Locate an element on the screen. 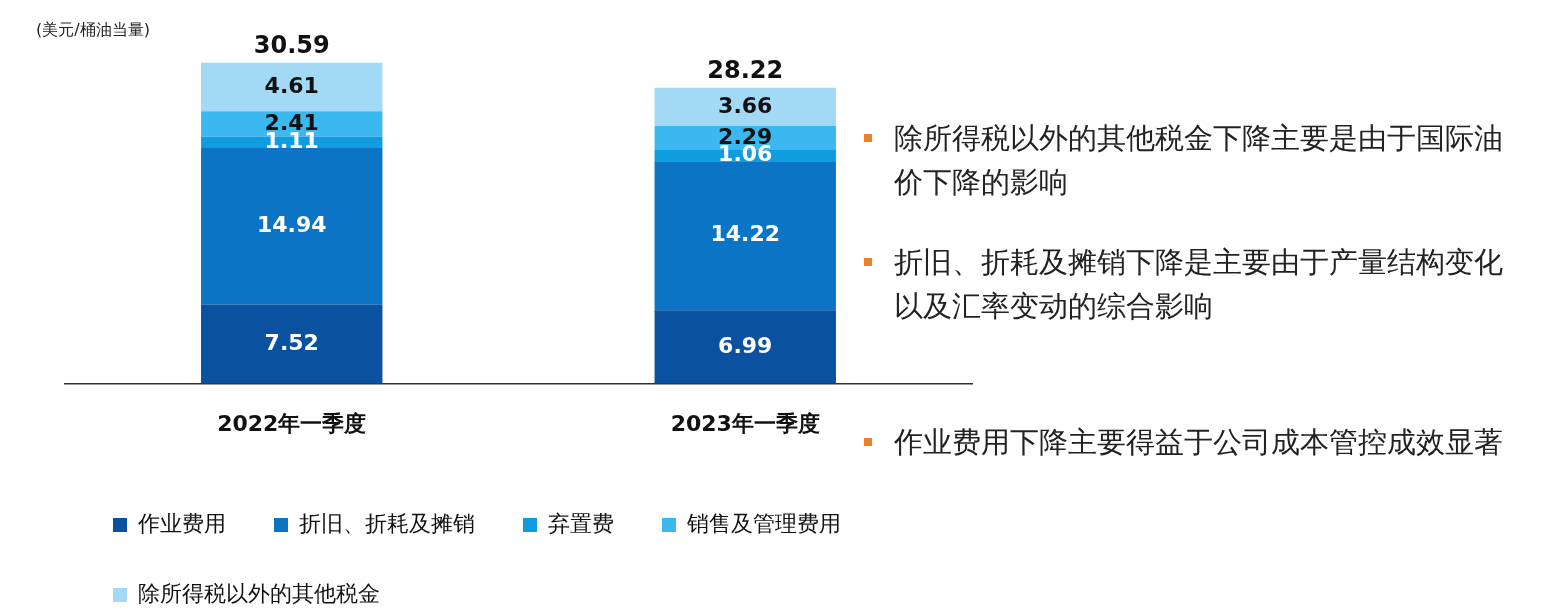 The width and height of the screenshot is (1564, 616). data-label: 14.94 is located at coordinates (291, 225).